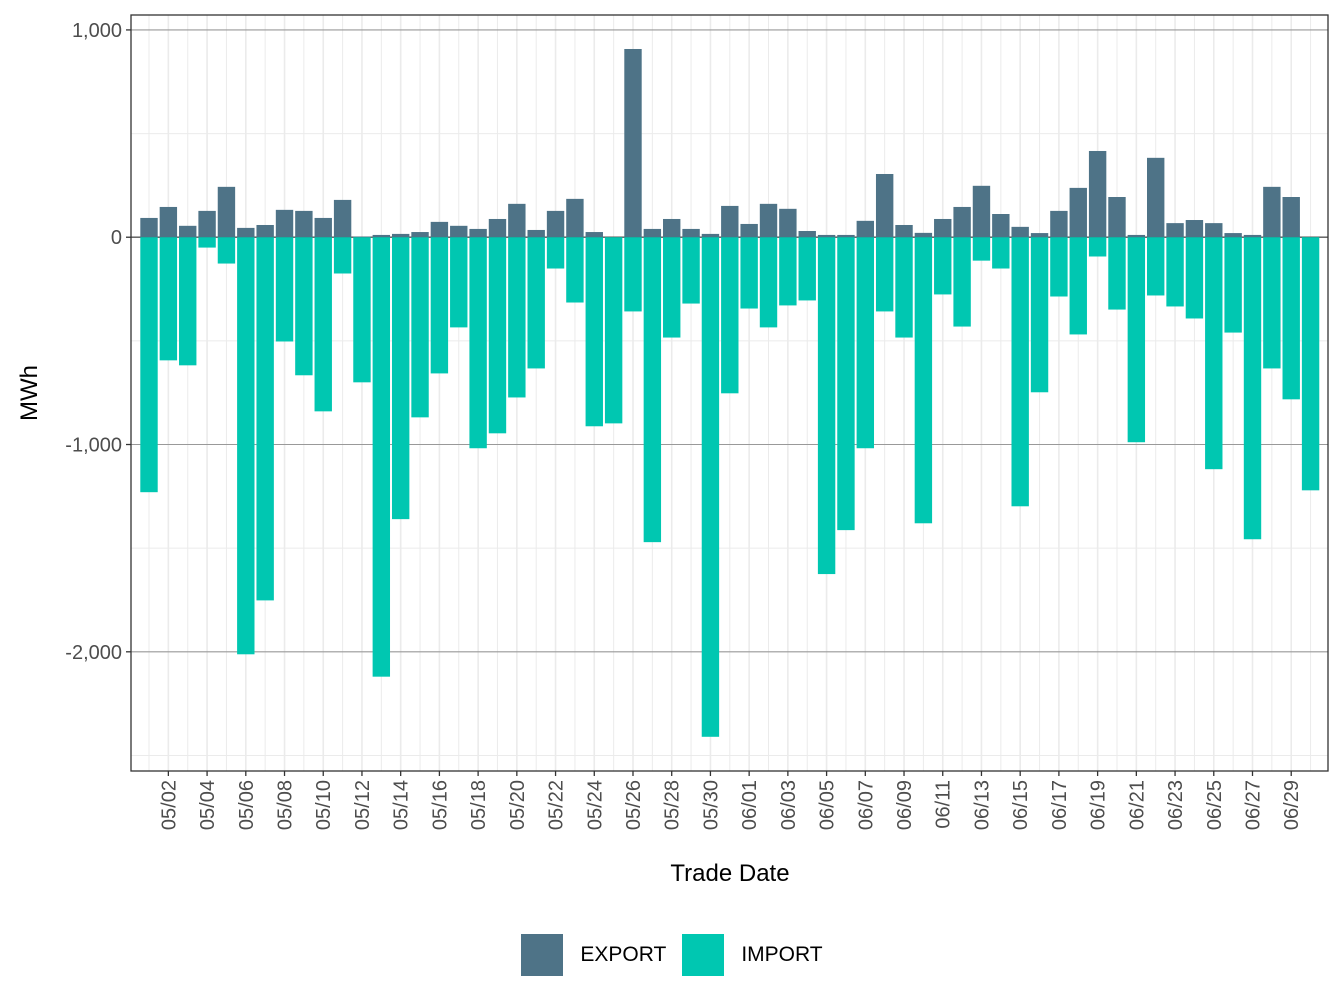 Image resolution: width=1344 pixels, height=1008 pixels. I want to click on x-tick-label: 06/25, so click(1215, 805).